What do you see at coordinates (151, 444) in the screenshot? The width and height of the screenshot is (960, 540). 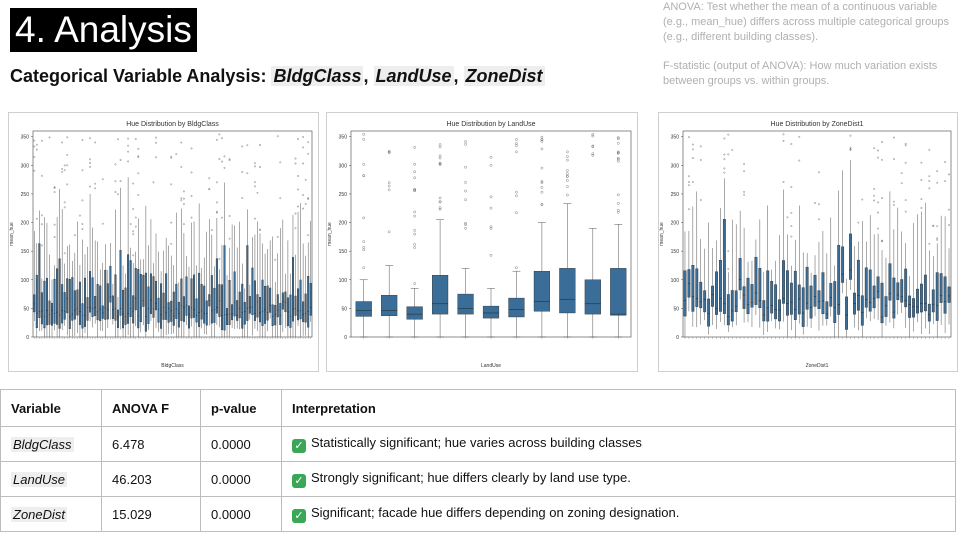 I see `cell-anova-f: 6.478` at bounding box center [151, 444].